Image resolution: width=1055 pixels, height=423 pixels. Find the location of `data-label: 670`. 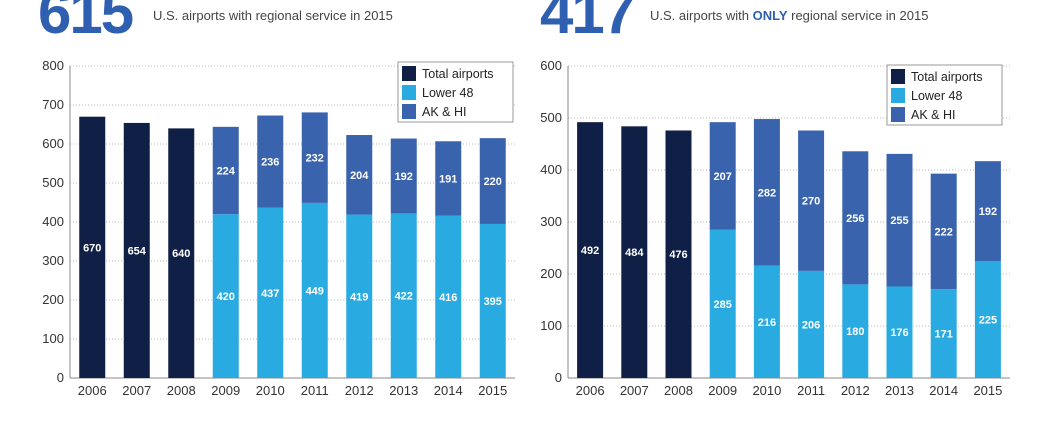

data-label: 670 is located at coordinates (92, 248).